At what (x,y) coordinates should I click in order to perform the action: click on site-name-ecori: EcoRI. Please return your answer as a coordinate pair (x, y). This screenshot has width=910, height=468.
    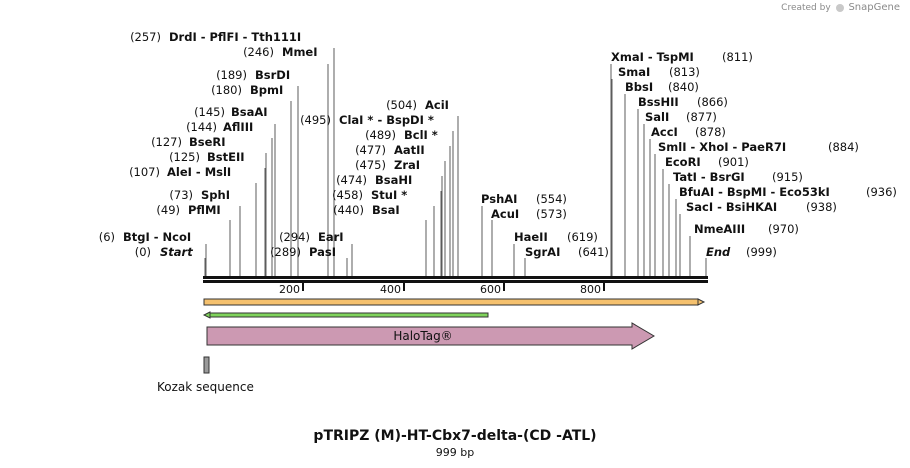
    Looking at the image, I should click on (683, 162).